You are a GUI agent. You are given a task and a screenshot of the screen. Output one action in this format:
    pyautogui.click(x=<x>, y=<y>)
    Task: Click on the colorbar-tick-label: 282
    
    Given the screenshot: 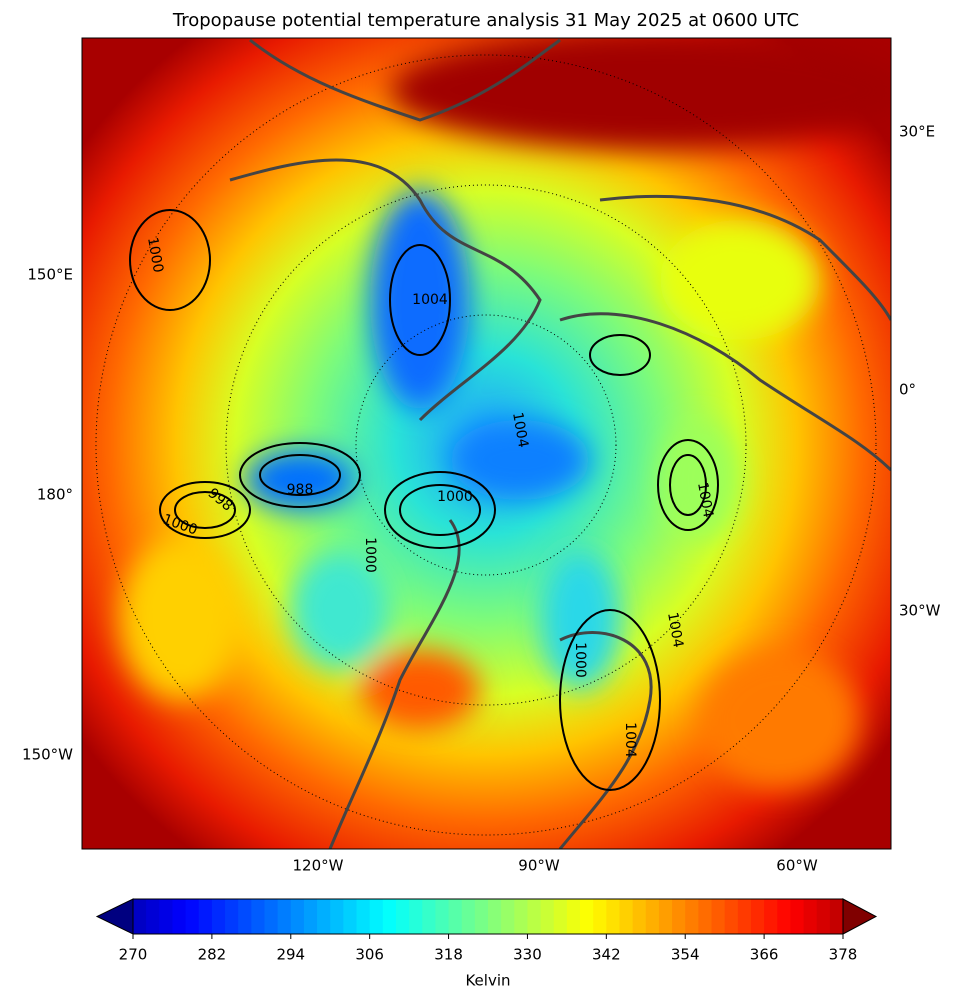 What is the action you would take?
    pyautogui.click(x=212, y=955)
    